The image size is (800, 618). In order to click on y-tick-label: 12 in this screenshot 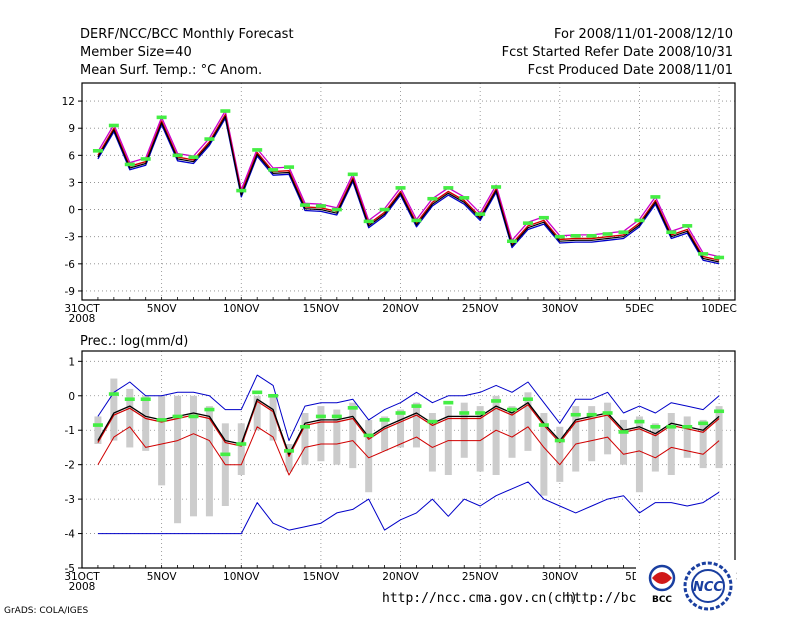, I will do `click(68, 102)`.